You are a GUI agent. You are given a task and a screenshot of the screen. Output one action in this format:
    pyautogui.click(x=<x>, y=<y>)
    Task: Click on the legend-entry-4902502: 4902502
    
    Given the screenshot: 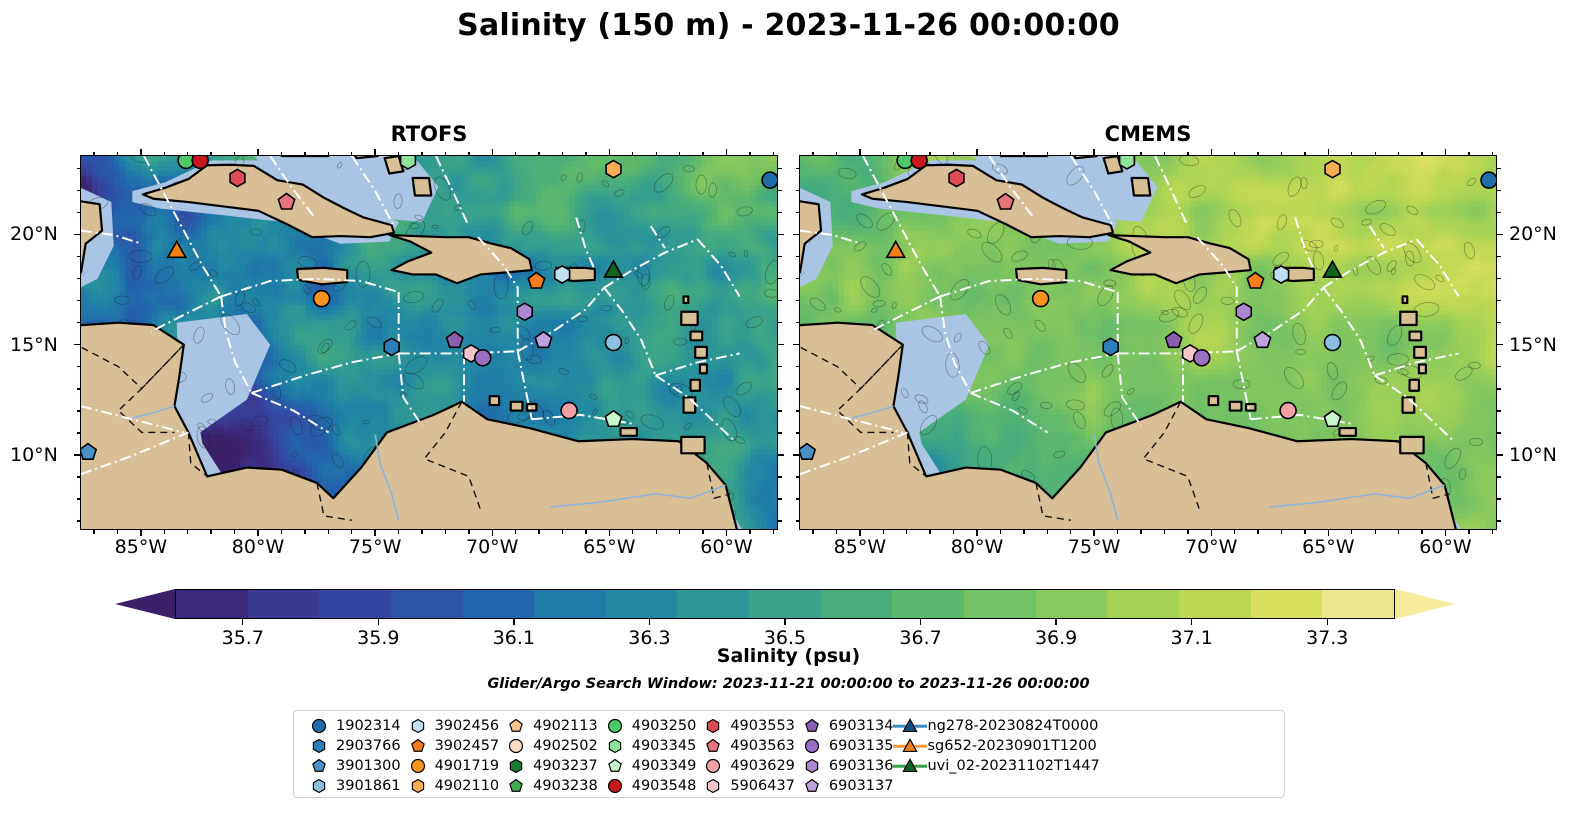 What is the action you would take?
    pyautogui.click(x=548, y=746)
    